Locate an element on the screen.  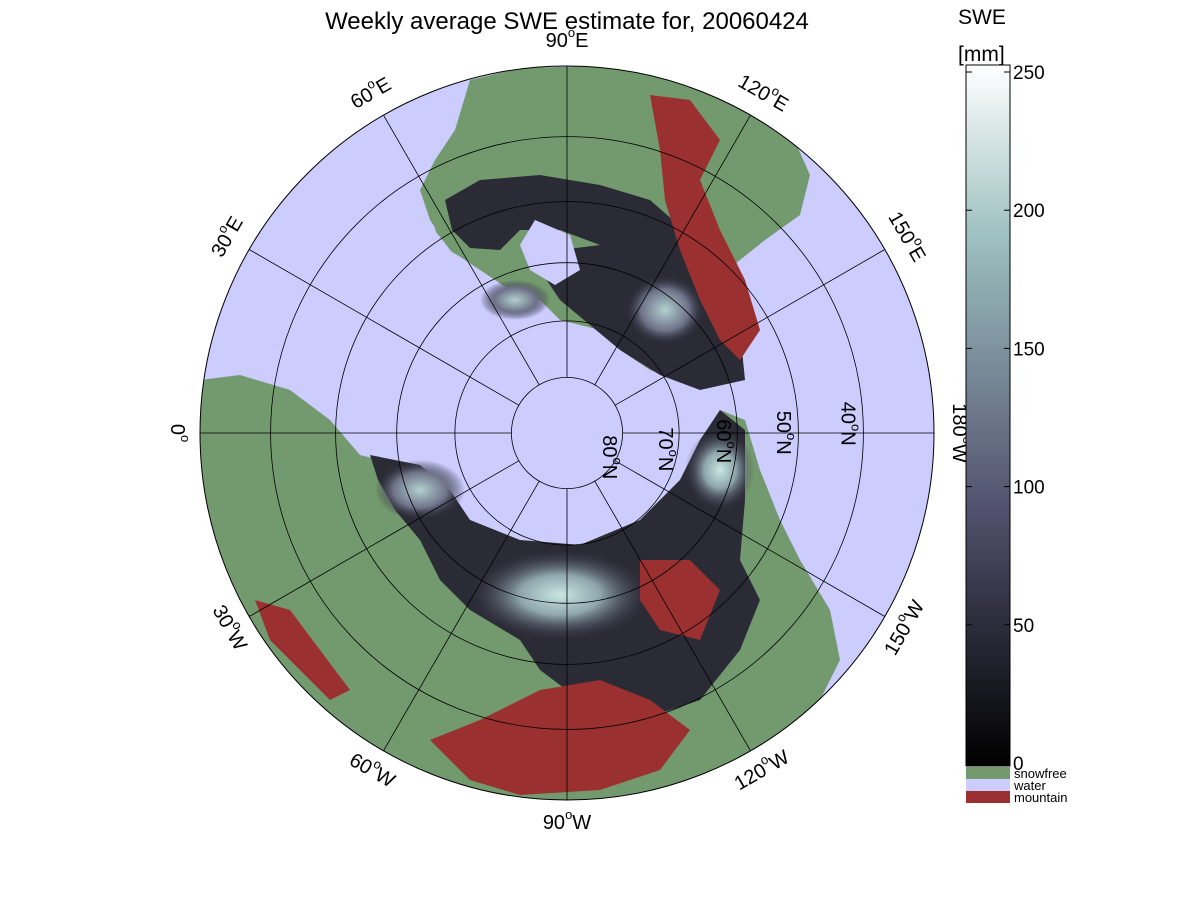
lat-label-50n: 50oN is located at coordinates (785, 433).